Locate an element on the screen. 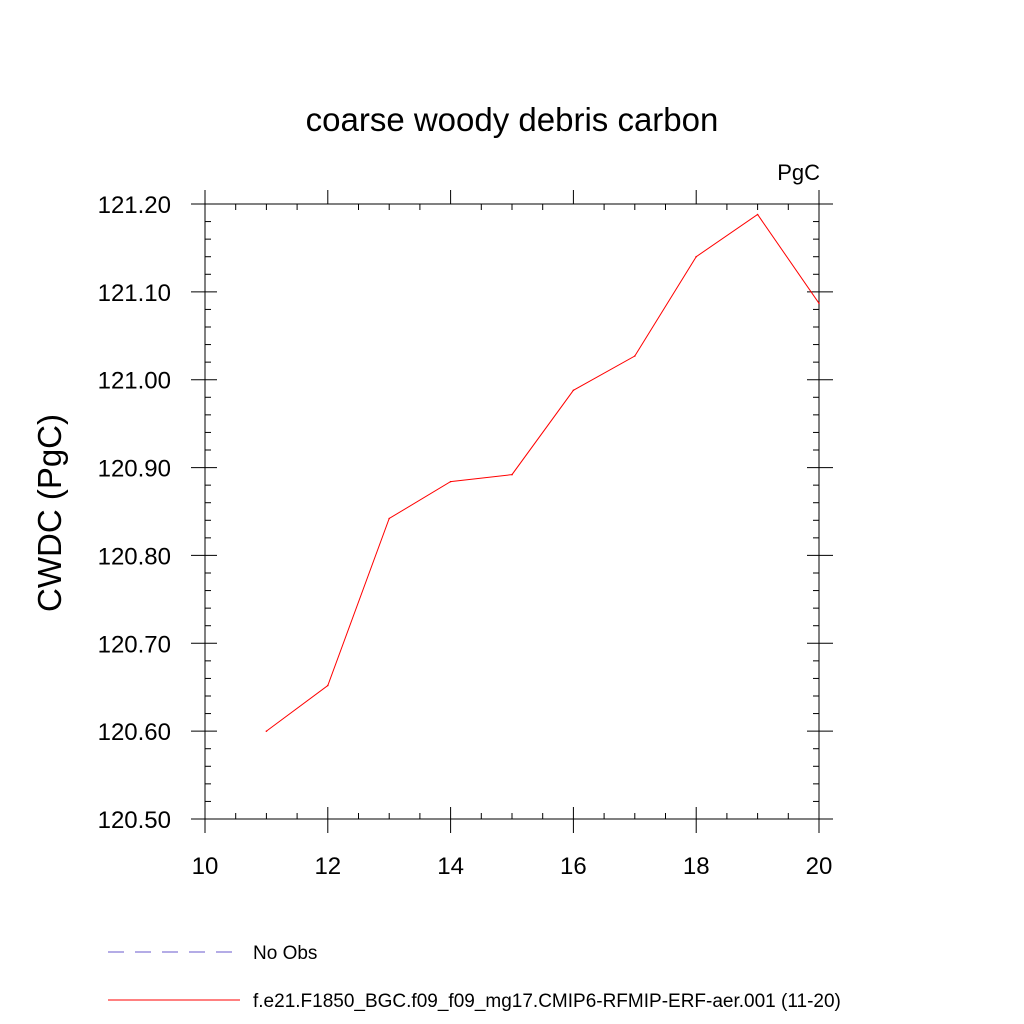 Image resolution: width=1024 pixels, height=1024 pixels. y-axis-label: CWDC (PgC) is located at coordinates (49, 513).